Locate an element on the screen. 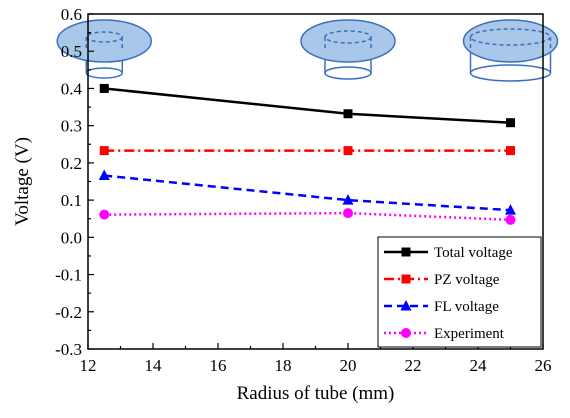 This screenshot has height=418, width=570. tube-insets is located at coordinates (307, 50).